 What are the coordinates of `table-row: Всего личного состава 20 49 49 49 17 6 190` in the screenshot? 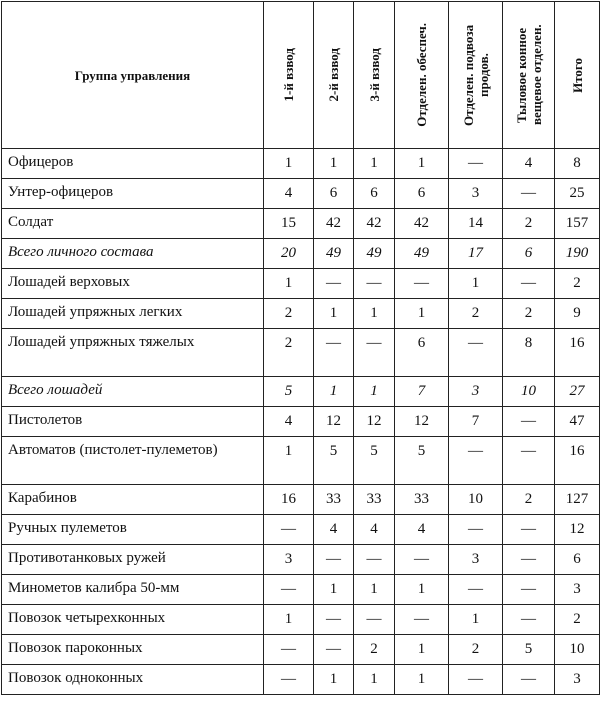 It's located at (300, 253).